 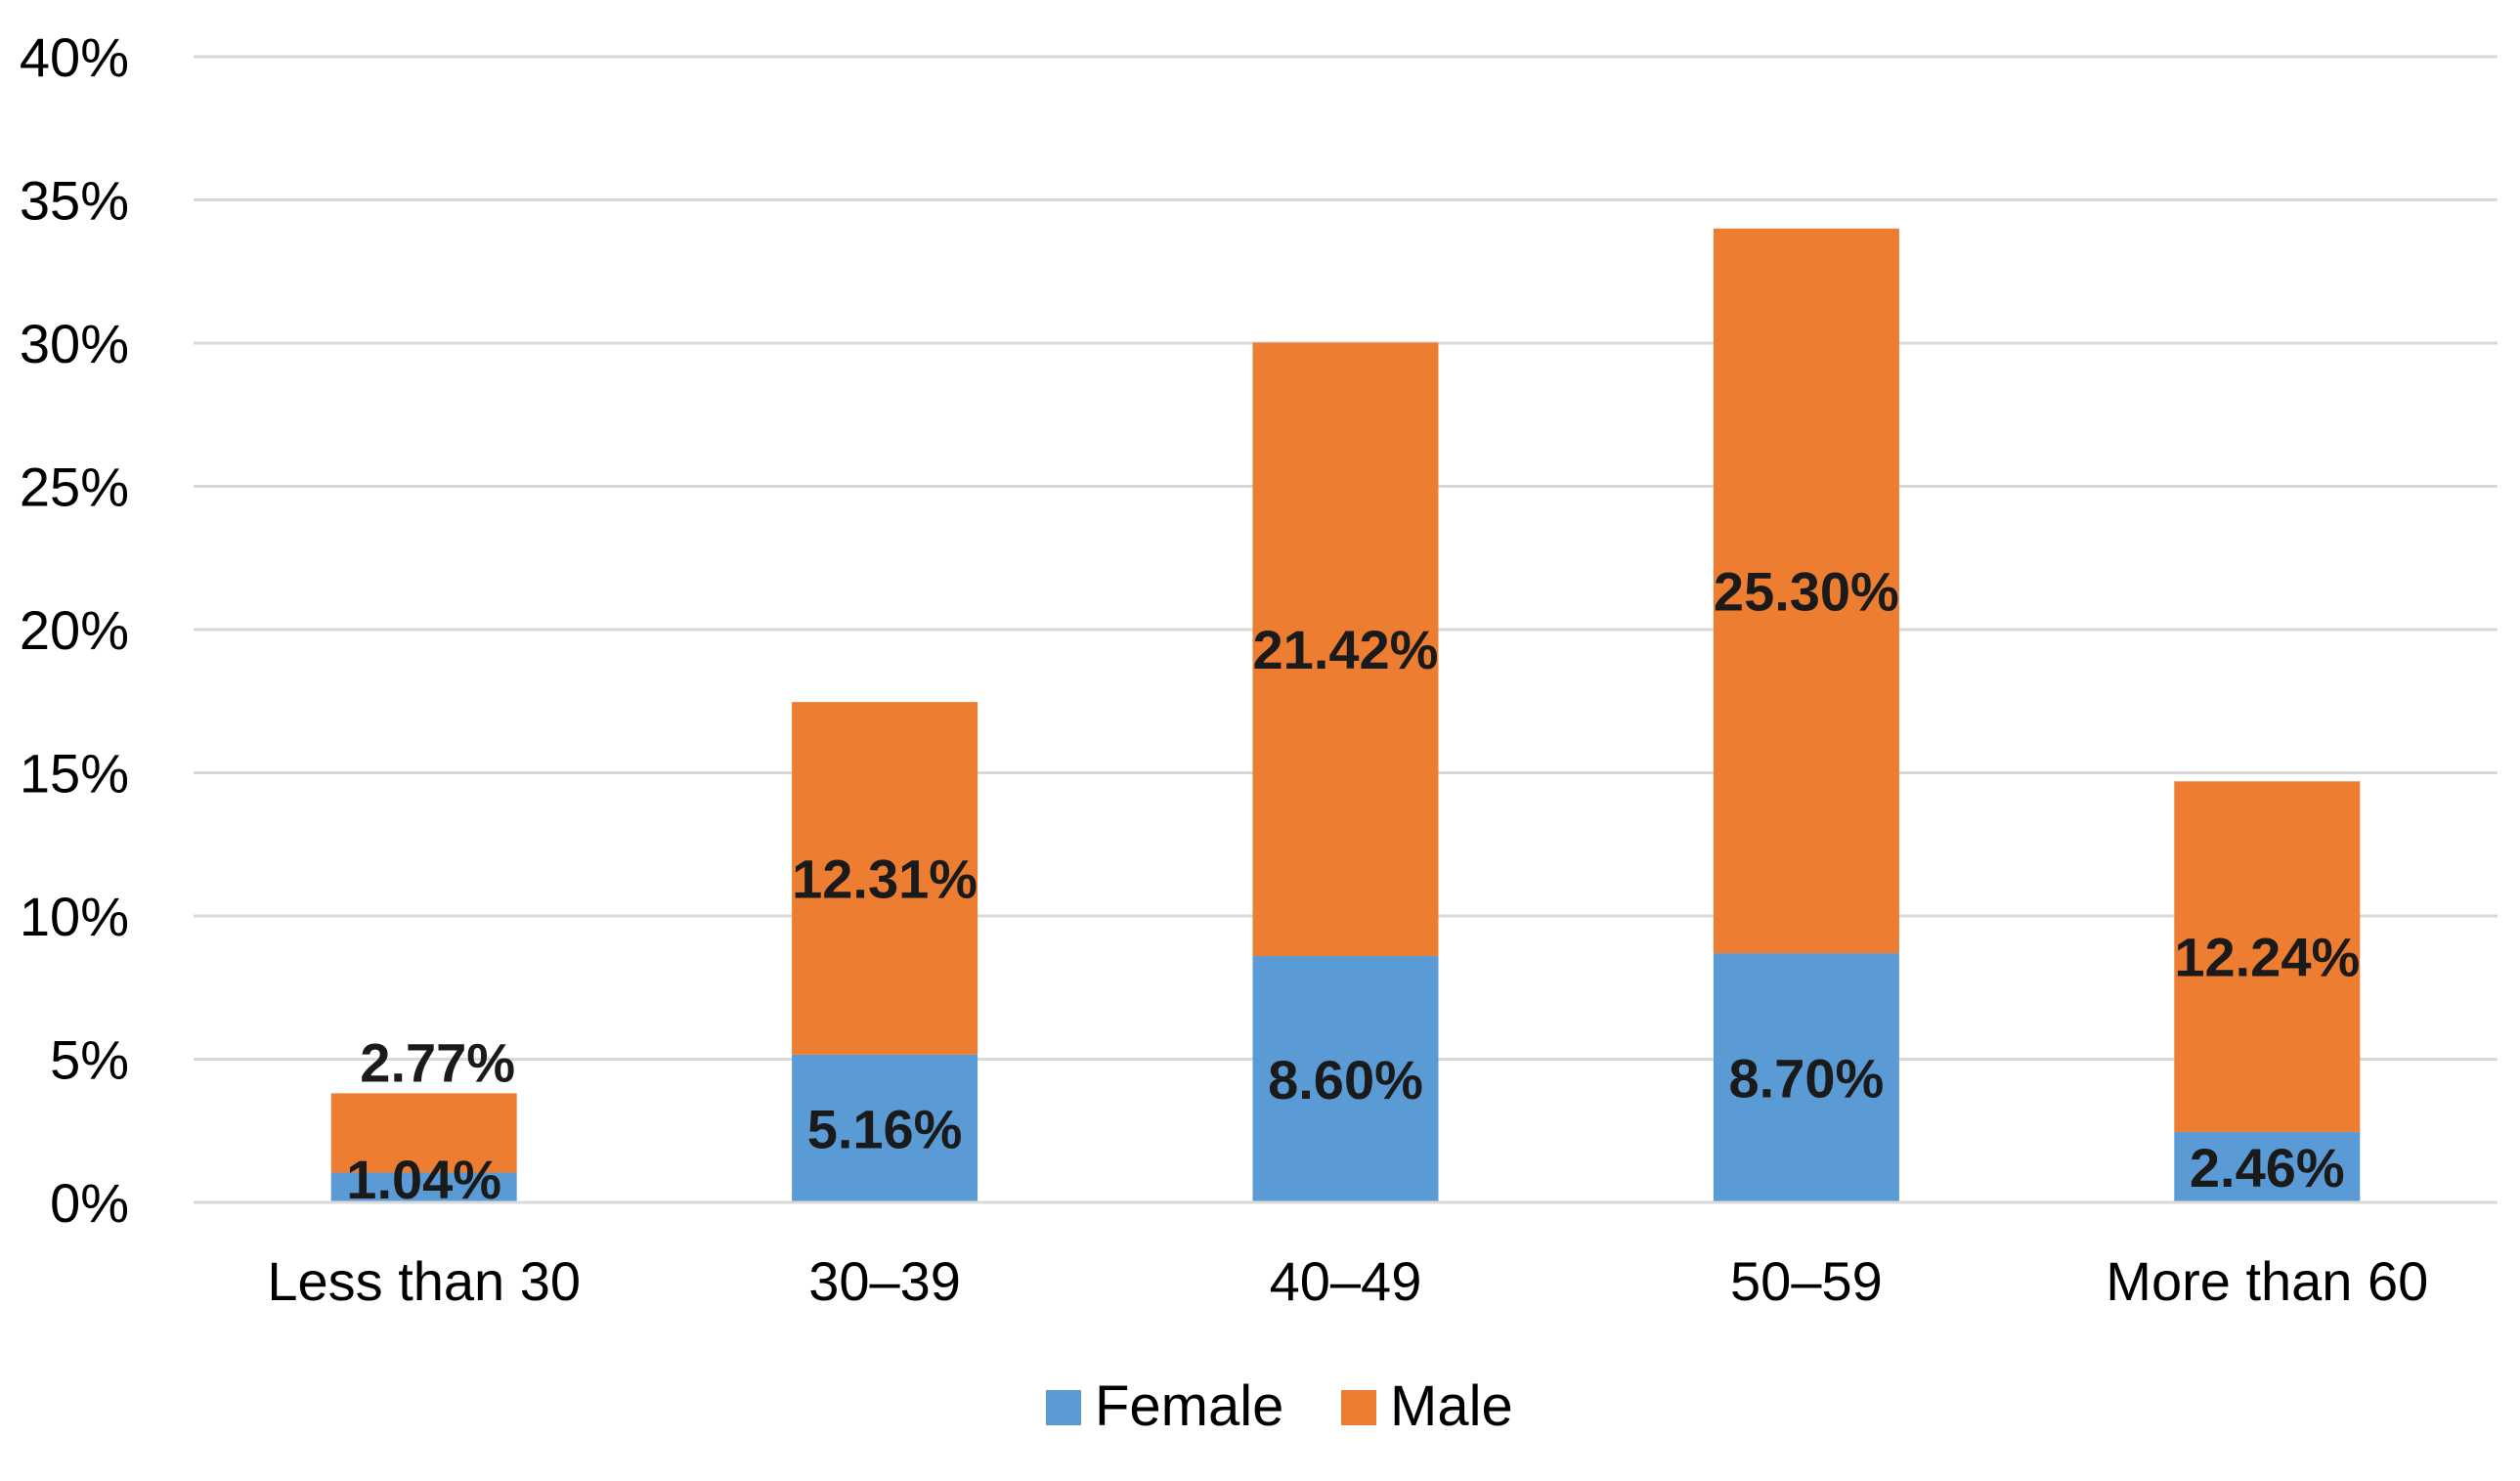 I want to click on data-label-male-2: 12.31%, so click(x=885, y=878).